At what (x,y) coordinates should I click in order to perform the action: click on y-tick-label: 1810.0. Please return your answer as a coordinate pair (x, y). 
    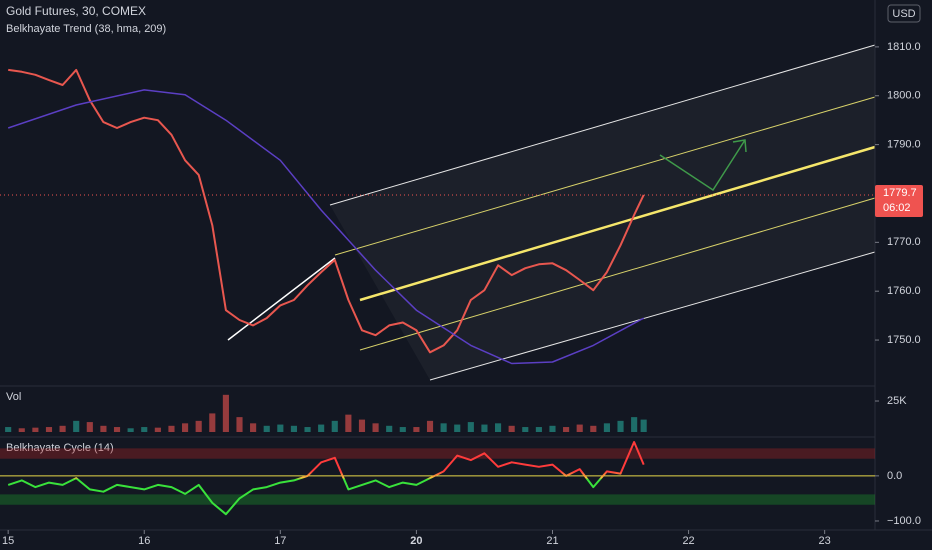
    Looking at the image, I should click on (904, 47).